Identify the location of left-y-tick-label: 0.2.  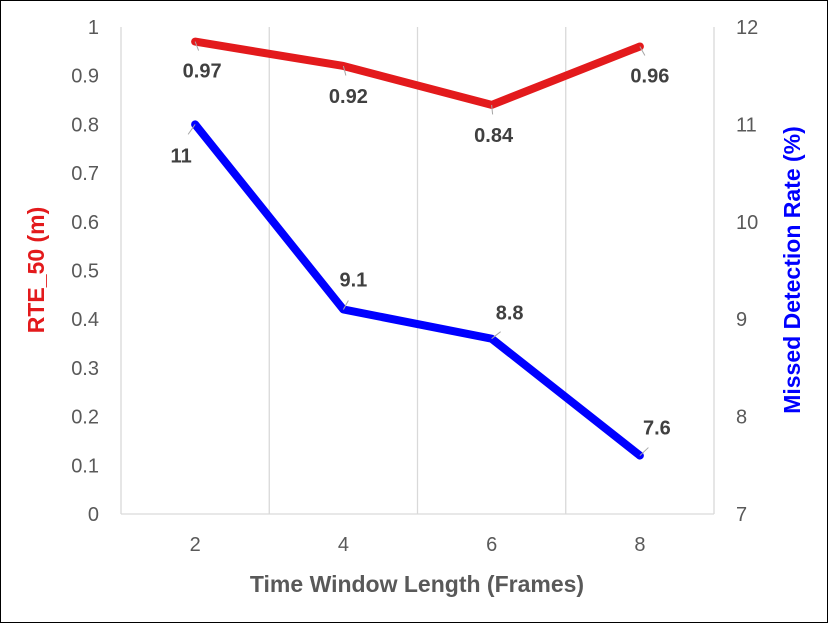
(85, 418).